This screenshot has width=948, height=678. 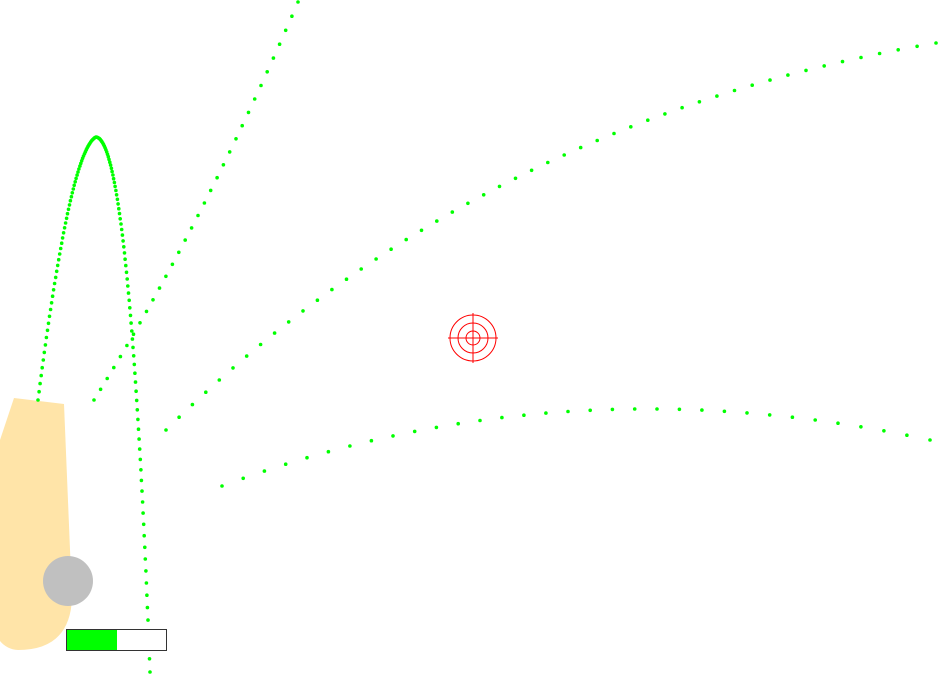 What do you see at coordinates (116, 640) in the screenshot?
I see `power-meter` at bounding box center [116, 640].